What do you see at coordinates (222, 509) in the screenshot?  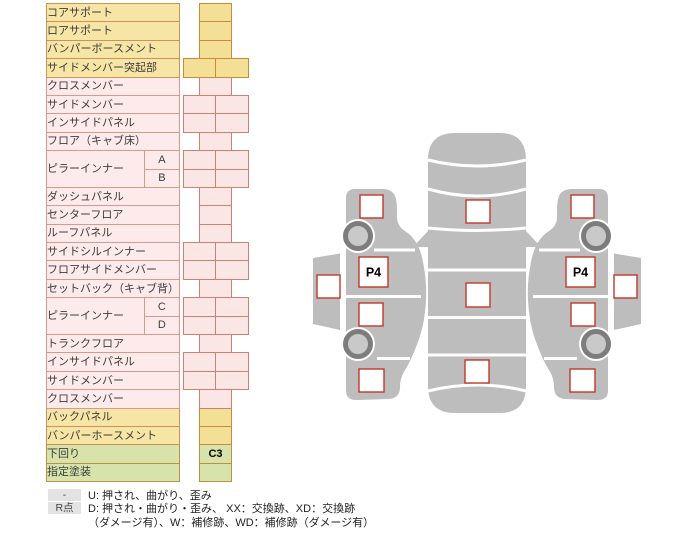 I see `legend-text-d: D: 押され・曲がり・歪み、 XX：交換跡、XD：交換跡` at bounding box center [222, 509].